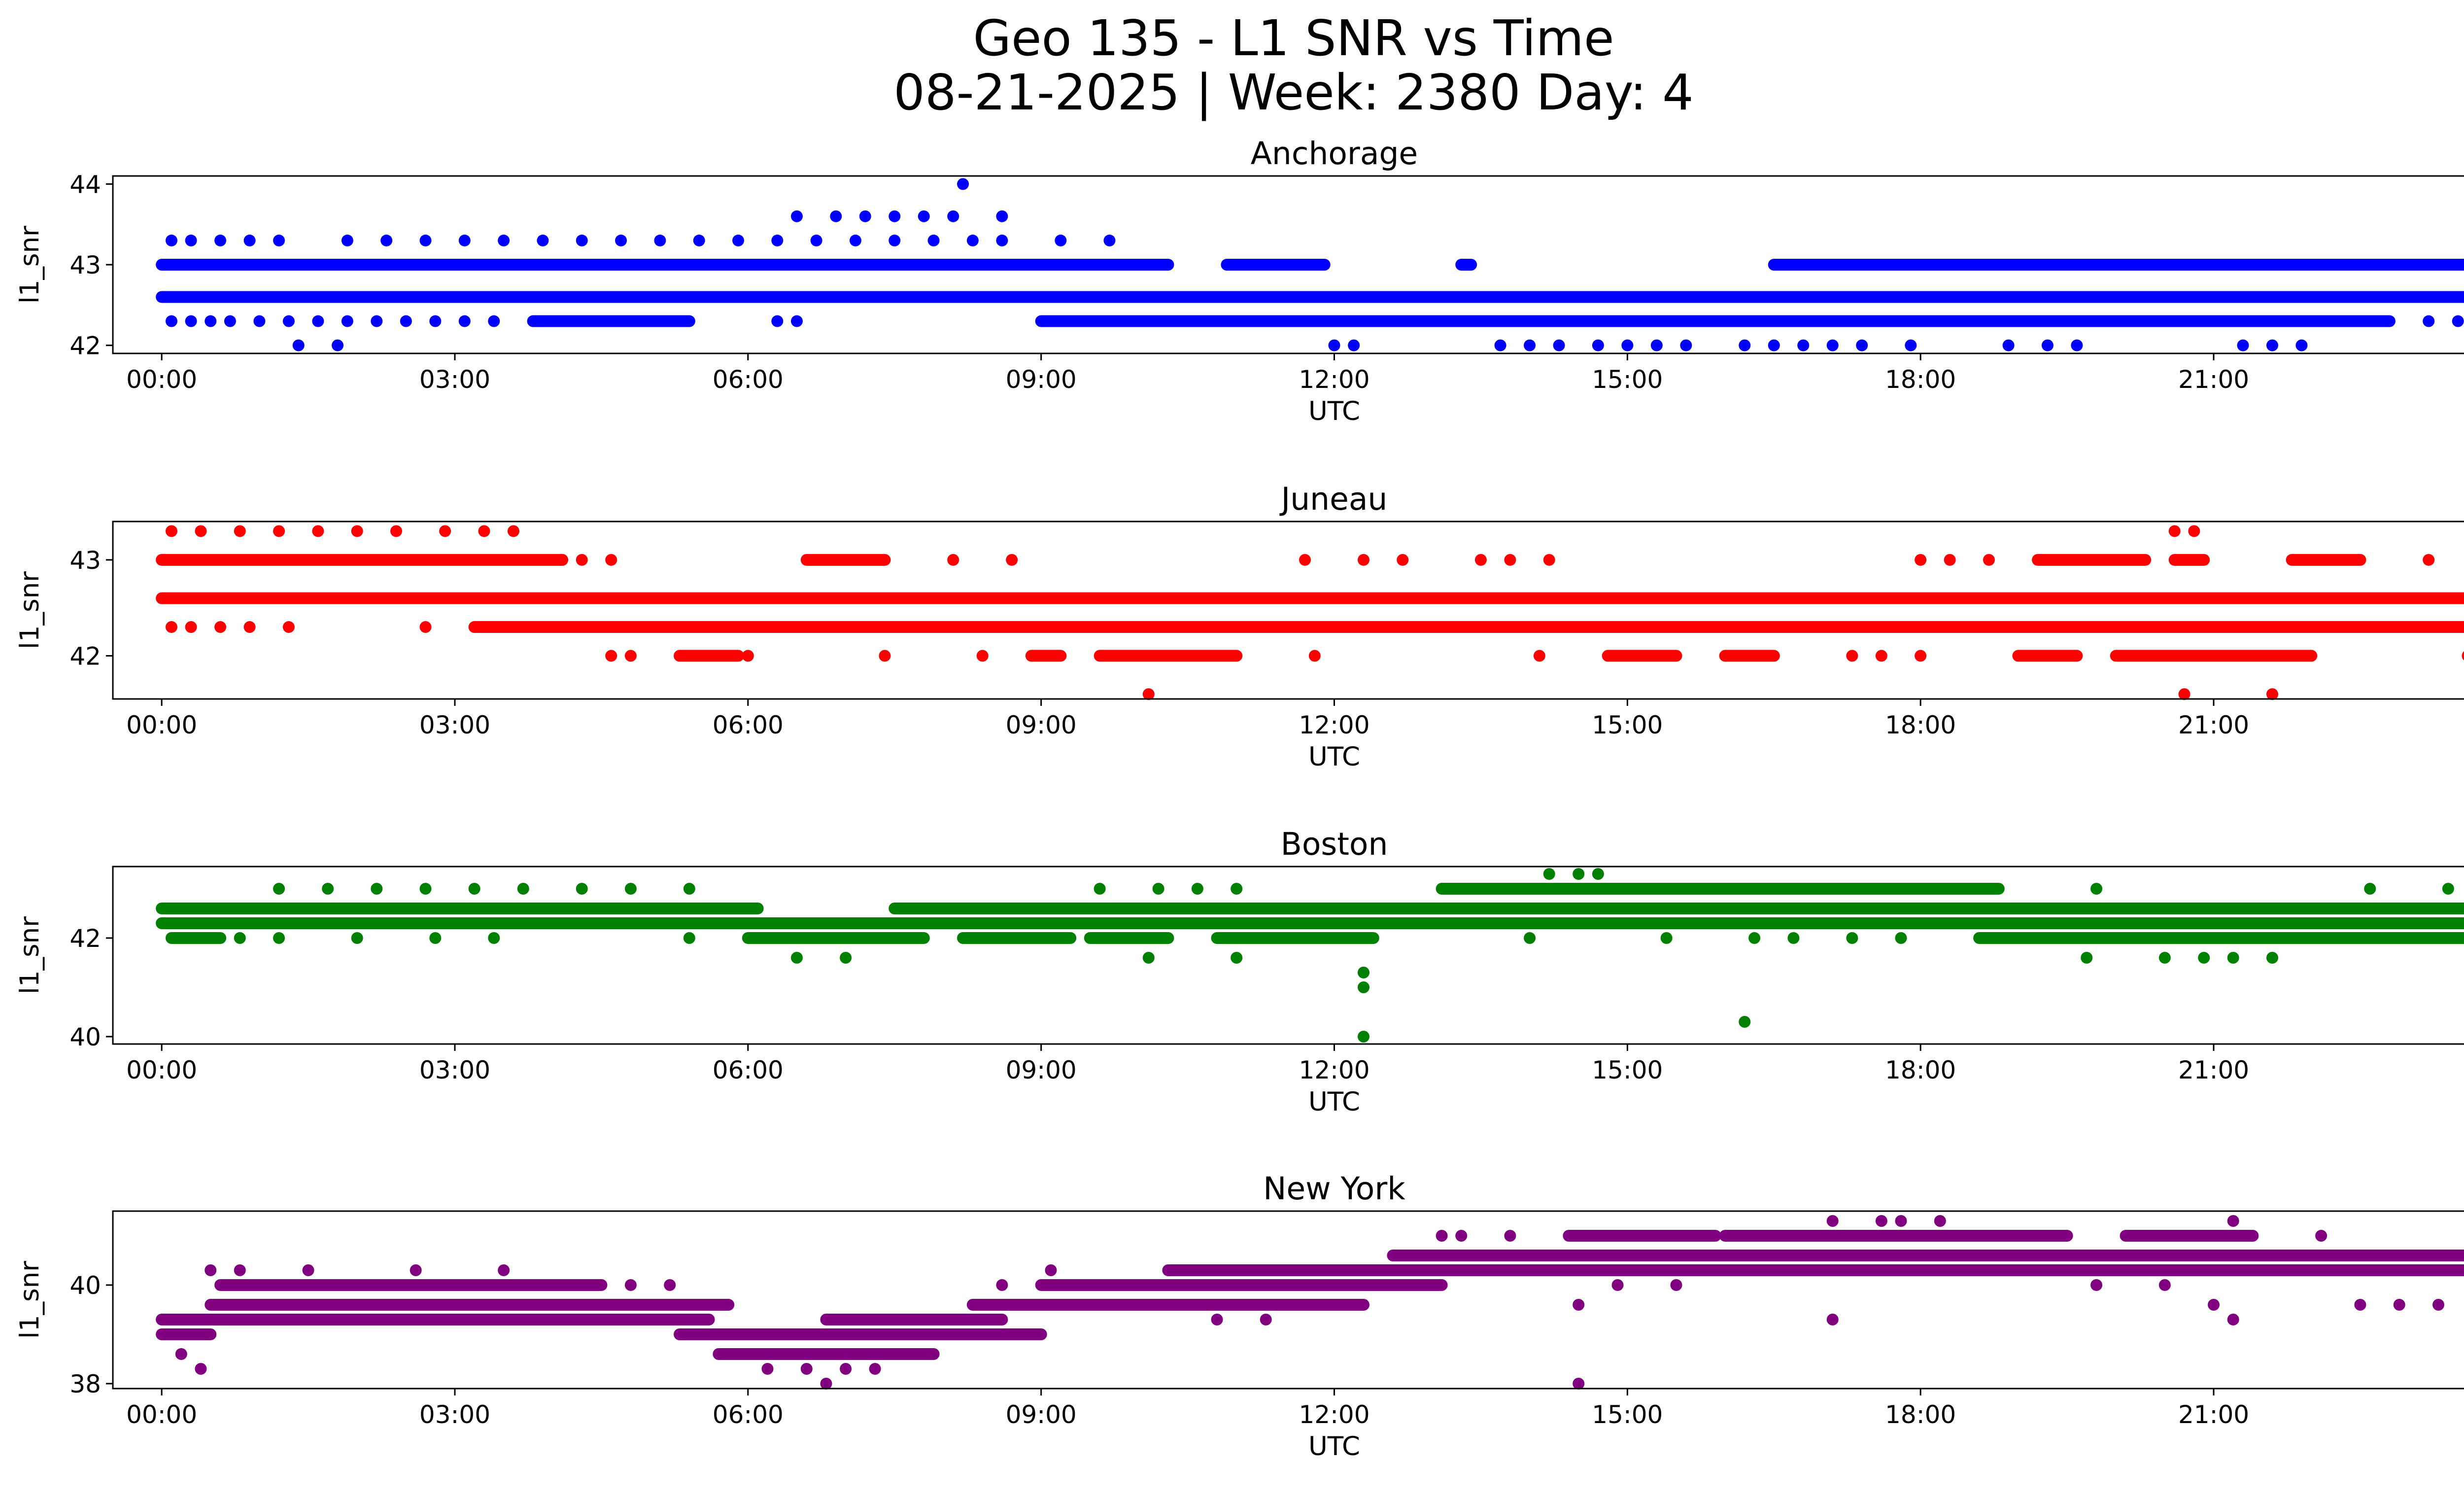  What do you see at coordinates (1293, 92) in the screenshot?
I see `figure-subtitle: 08-21-2025 | Week: 2380 Day: 4` at bounding box center [1293, 92].